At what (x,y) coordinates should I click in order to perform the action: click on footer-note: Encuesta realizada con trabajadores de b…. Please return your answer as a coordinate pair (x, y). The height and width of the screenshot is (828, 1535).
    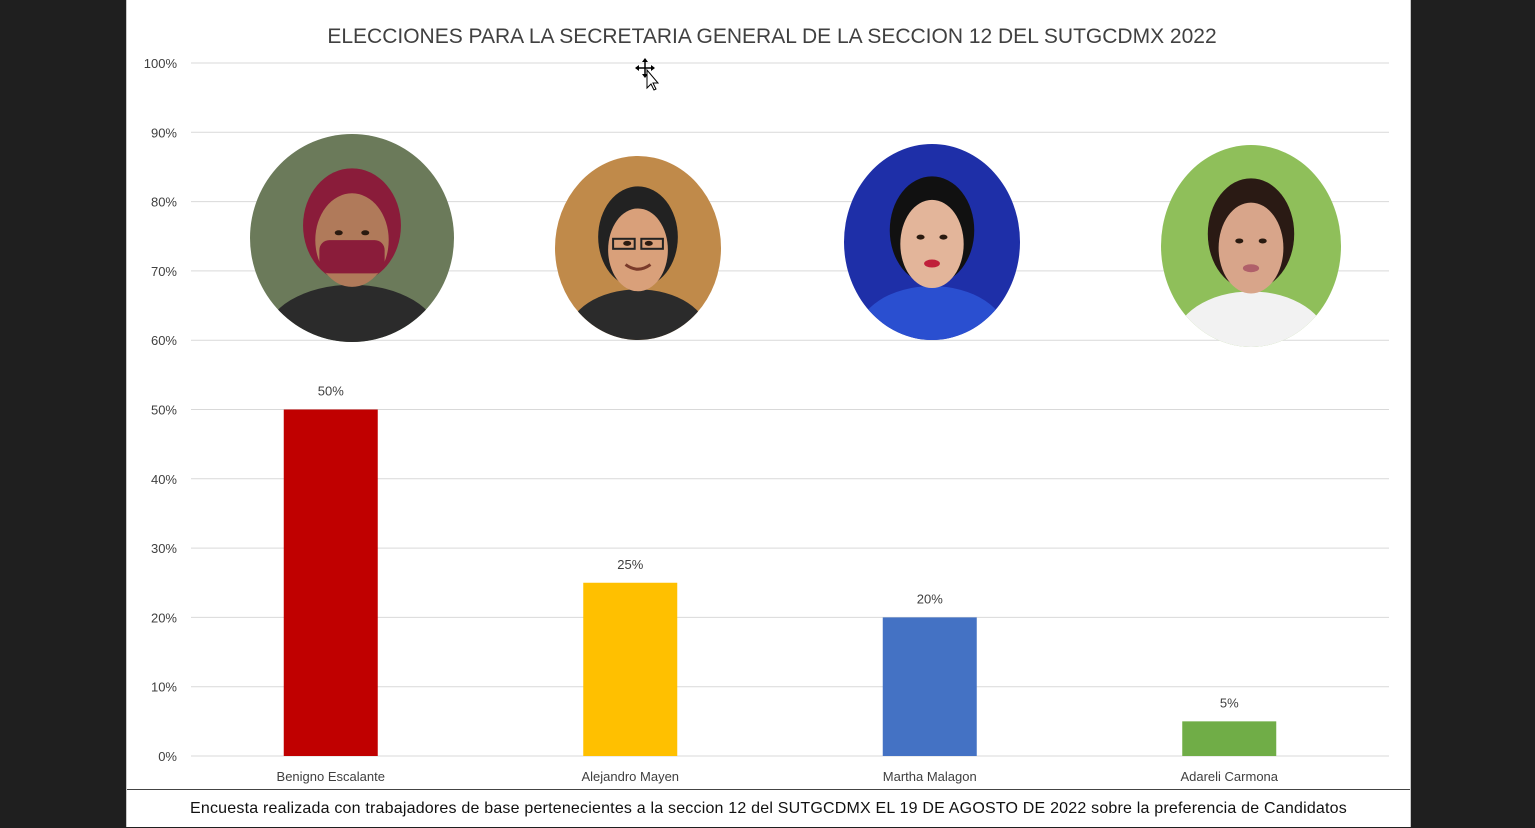
    Looking at the image, I should click on (768, 808).